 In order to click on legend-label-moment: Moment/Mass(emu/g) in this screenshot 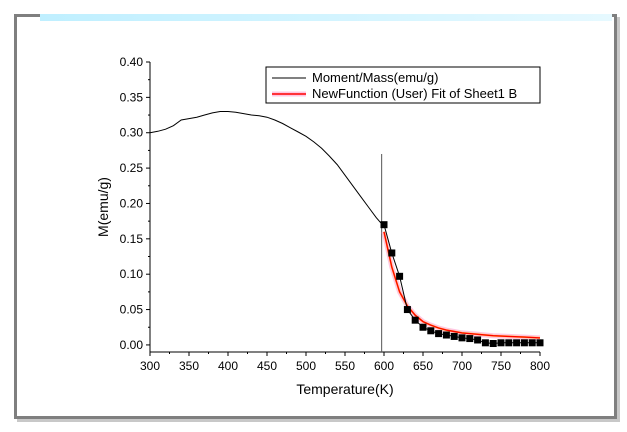, I will do `click(375, 77)`.